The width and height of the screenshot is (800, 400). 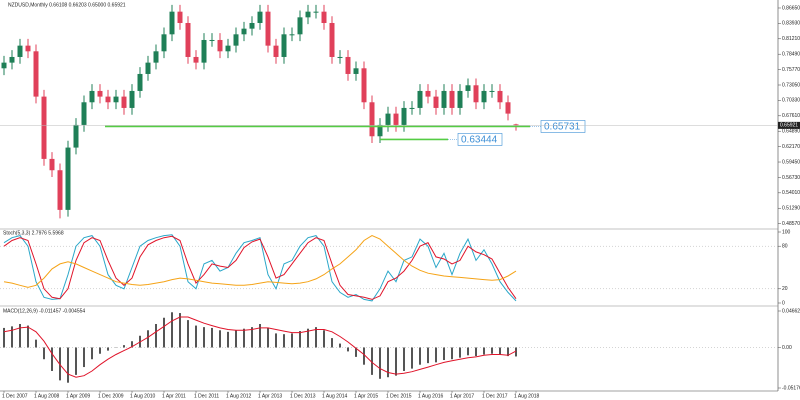 What do you see at coordinates (495, 396) in the screenshot?
I see `x-tick-label: 1 Dec 2017` at bounding box center [495, 396].